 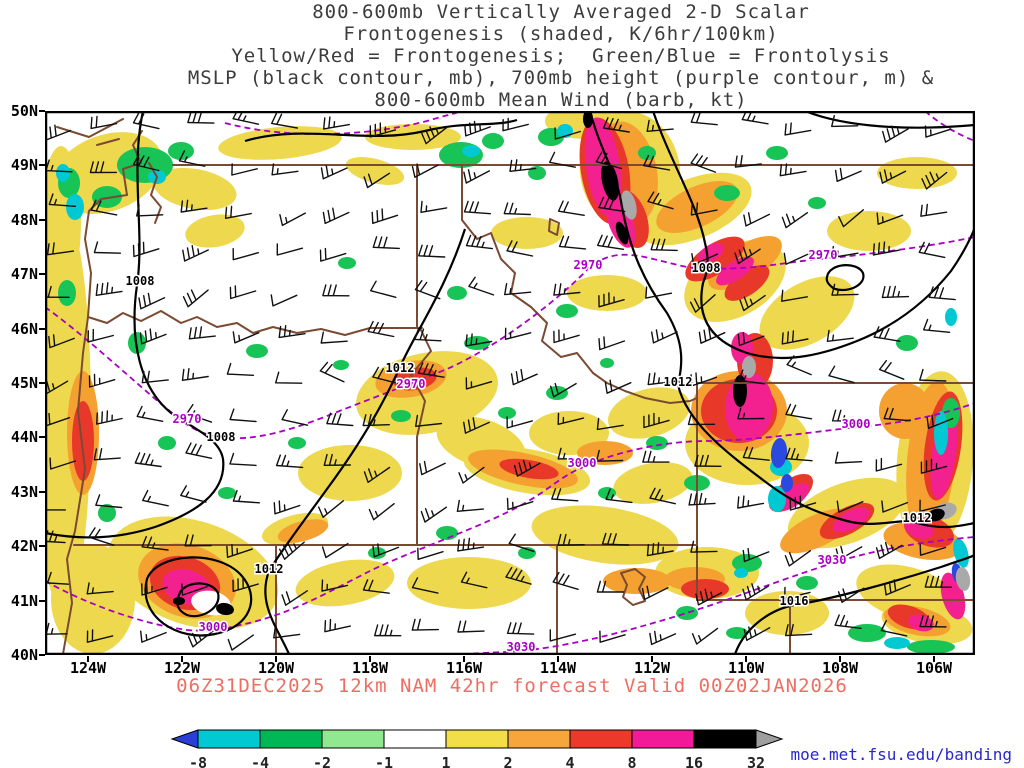 I want to click on colorbar-tick-label: 1, so click(x=445, y=761).